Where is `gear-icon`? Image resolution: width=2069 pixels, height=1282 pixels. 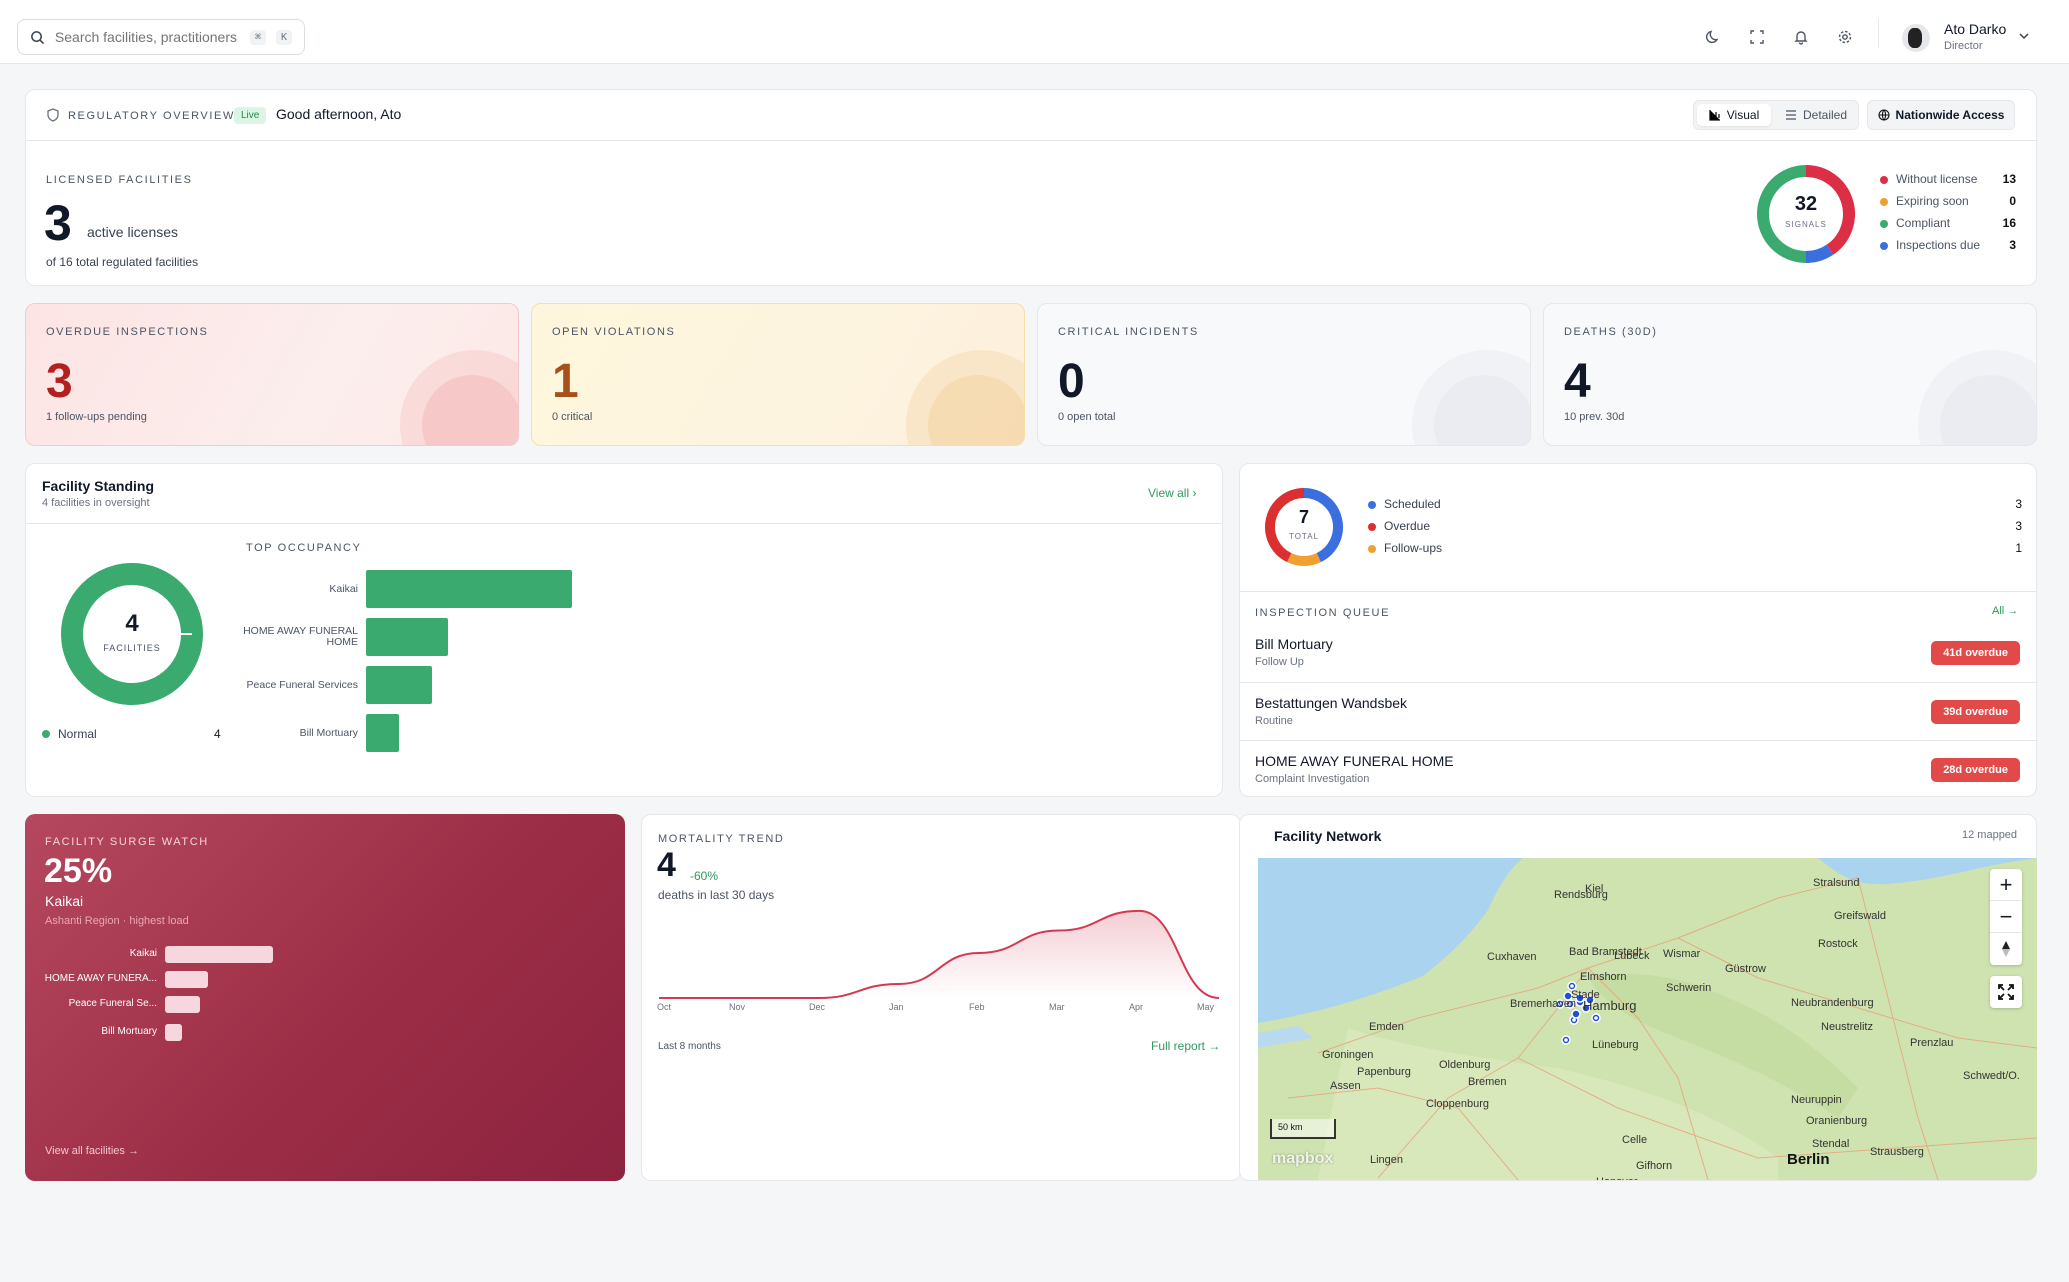 gear-icon is located at coordinates (1845, 37).